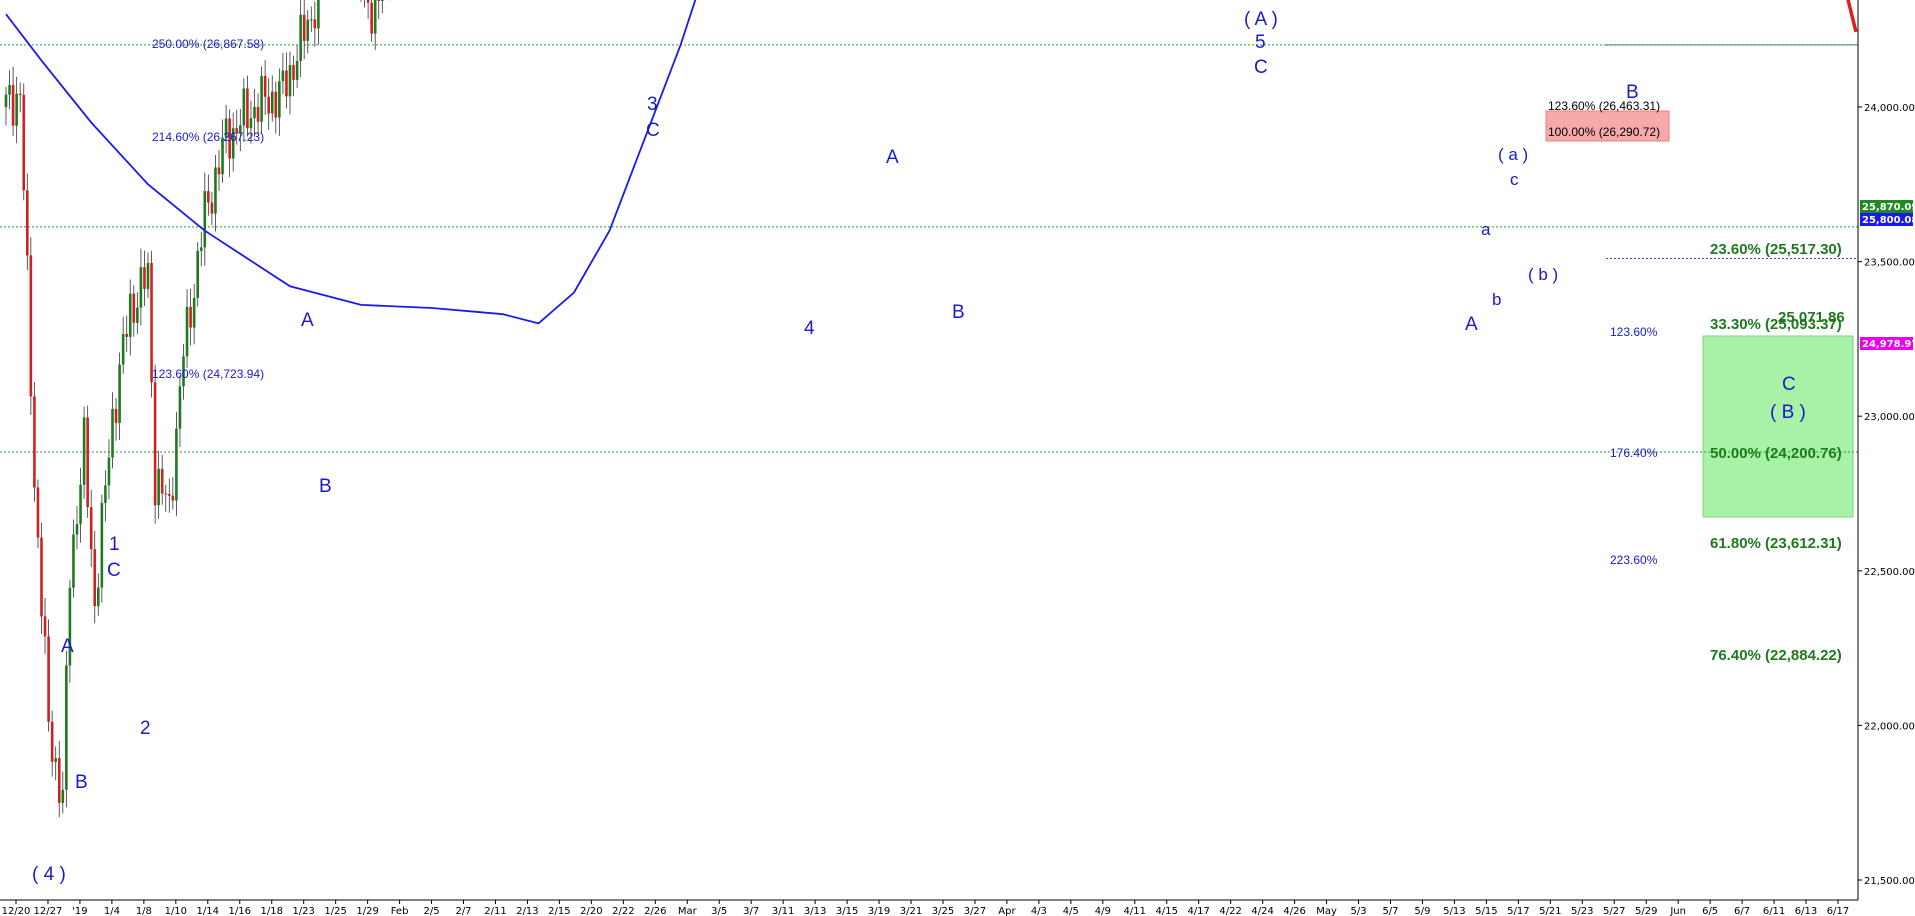 Image resolution: width=1915 pixels, height=916 pixels. I want to click on x-tick-label: 6/13, so click(1806, 911).